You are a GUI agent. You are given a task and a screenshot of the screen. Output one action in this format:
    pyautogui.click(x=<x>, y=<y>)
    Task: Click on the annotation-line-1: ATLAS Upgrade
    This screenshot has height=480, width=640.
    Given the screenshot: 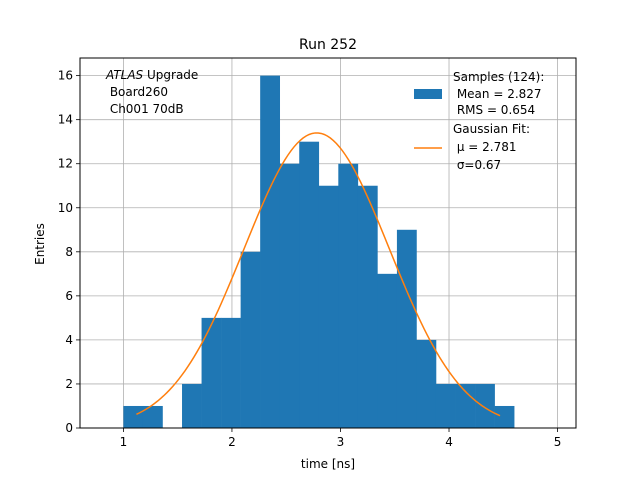 What is the action you would take?
    pyautogui.click(x=151, y=75)
    